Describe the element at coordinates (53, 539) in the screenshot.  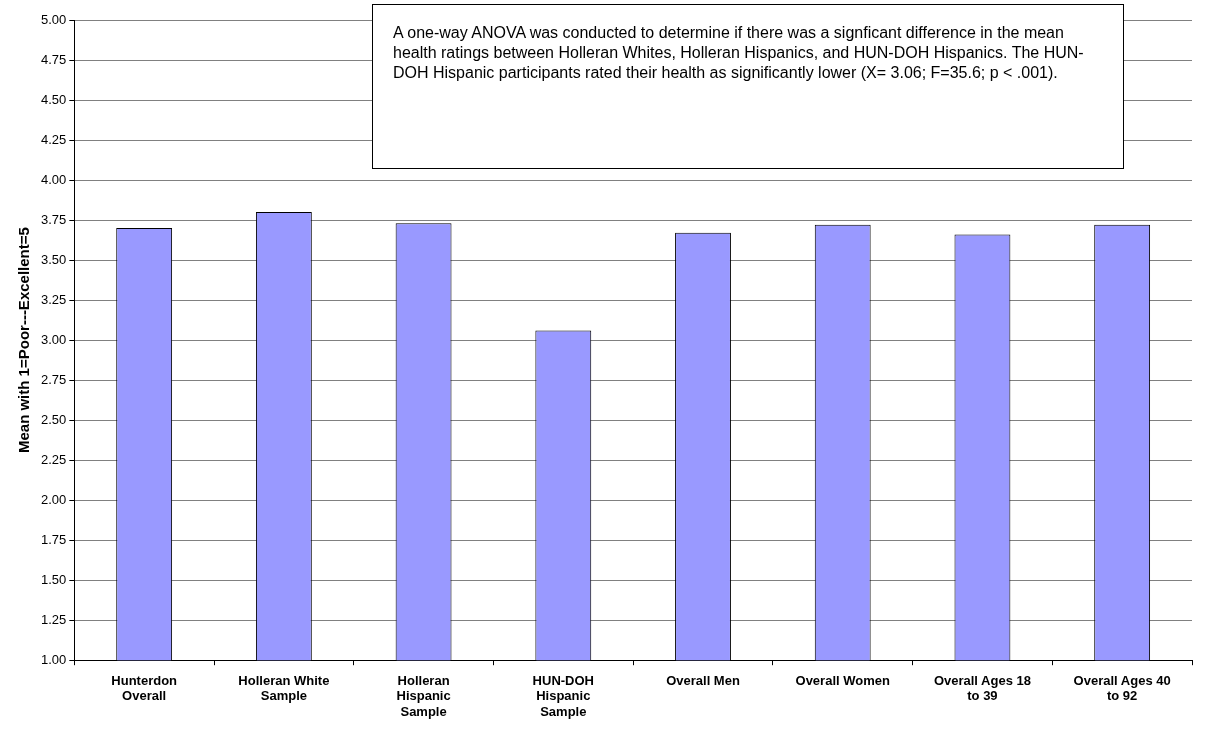
I see `y-tick-label: 1.75` at that location.